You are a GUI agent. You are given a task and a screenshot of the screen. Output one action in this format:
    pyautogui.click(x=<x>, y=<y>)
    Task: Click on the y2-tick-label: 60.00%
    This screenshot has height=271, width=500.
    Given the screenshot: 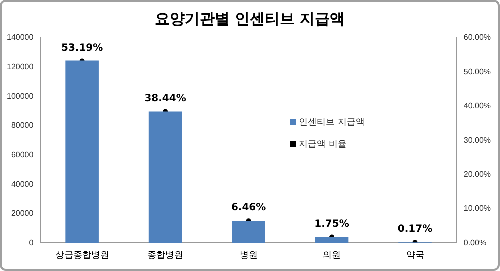 What is the action you would take?
    pyautogui.click(x=478, y=37)
    